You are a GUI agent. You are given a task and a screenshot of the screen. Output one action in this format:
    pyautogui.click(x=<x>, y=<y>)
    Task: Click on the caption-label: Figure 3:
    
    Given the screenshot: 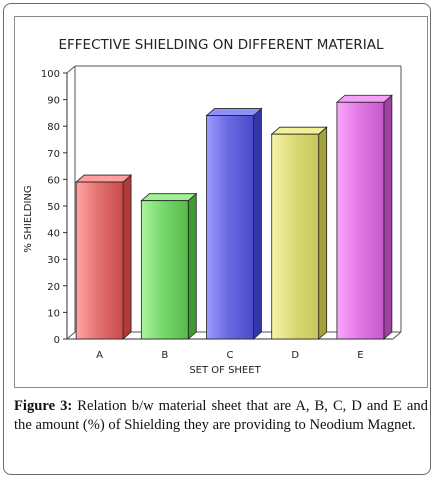 What is the action you would take?
    pyautogui.click(x=43, y=406)
    